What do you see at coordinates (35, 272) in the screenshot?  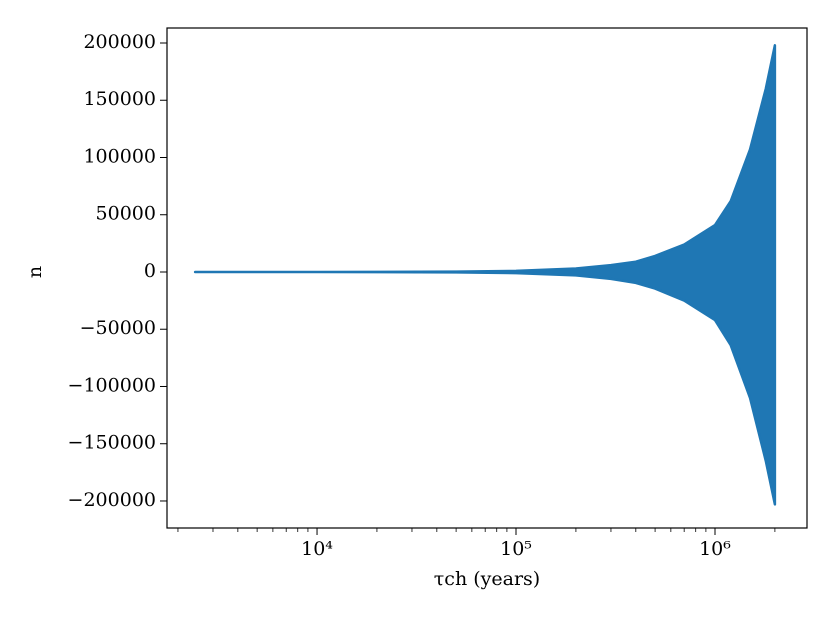 I see `y-axis-label: n` at bounding box center [35, 272].